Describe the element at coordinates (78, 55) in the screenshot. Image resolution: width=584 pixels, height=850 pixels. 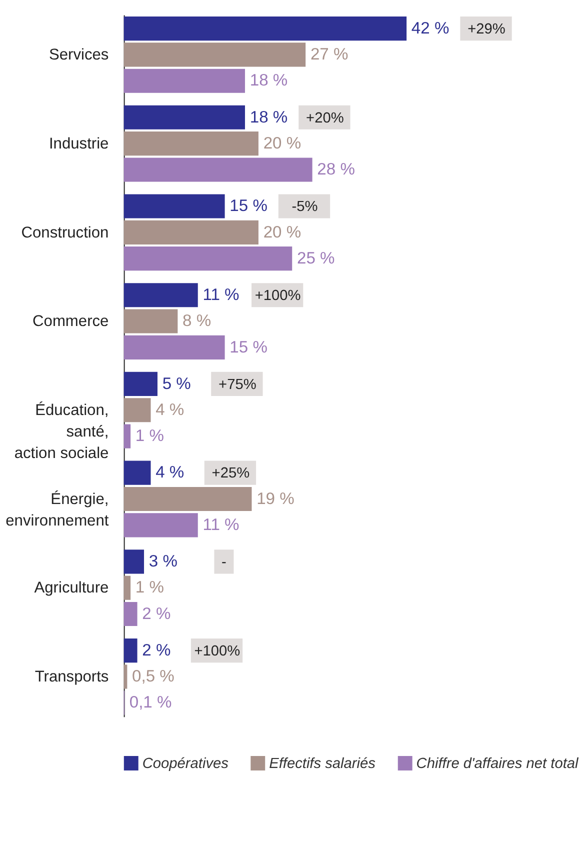
I see `y-tick-label: Services` at that location.